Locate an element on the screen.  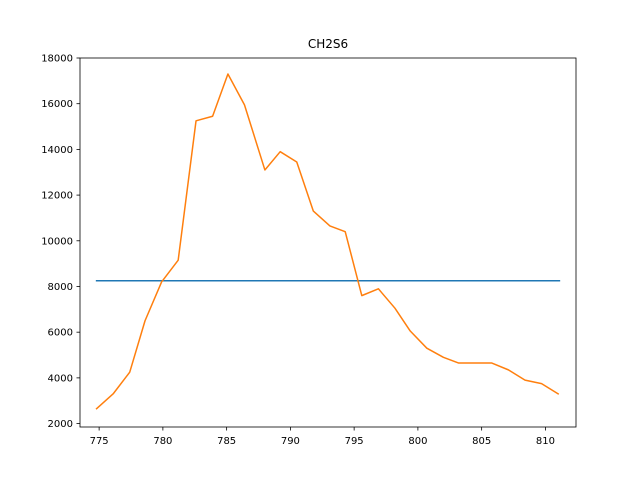
y-tick-label: 4000 is located at coordinates (60, 378).